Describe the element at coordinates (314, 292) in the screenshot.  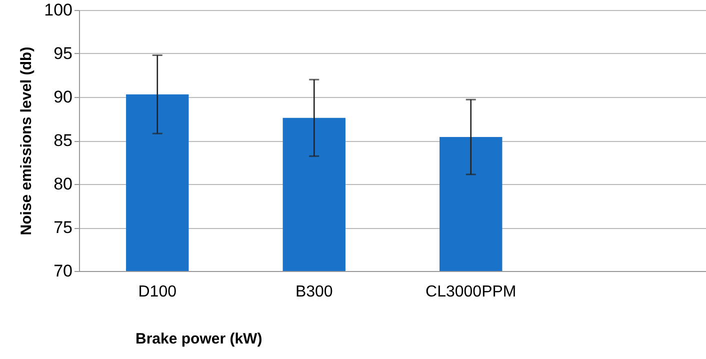
I see `x-tick-label: B300` at that location.